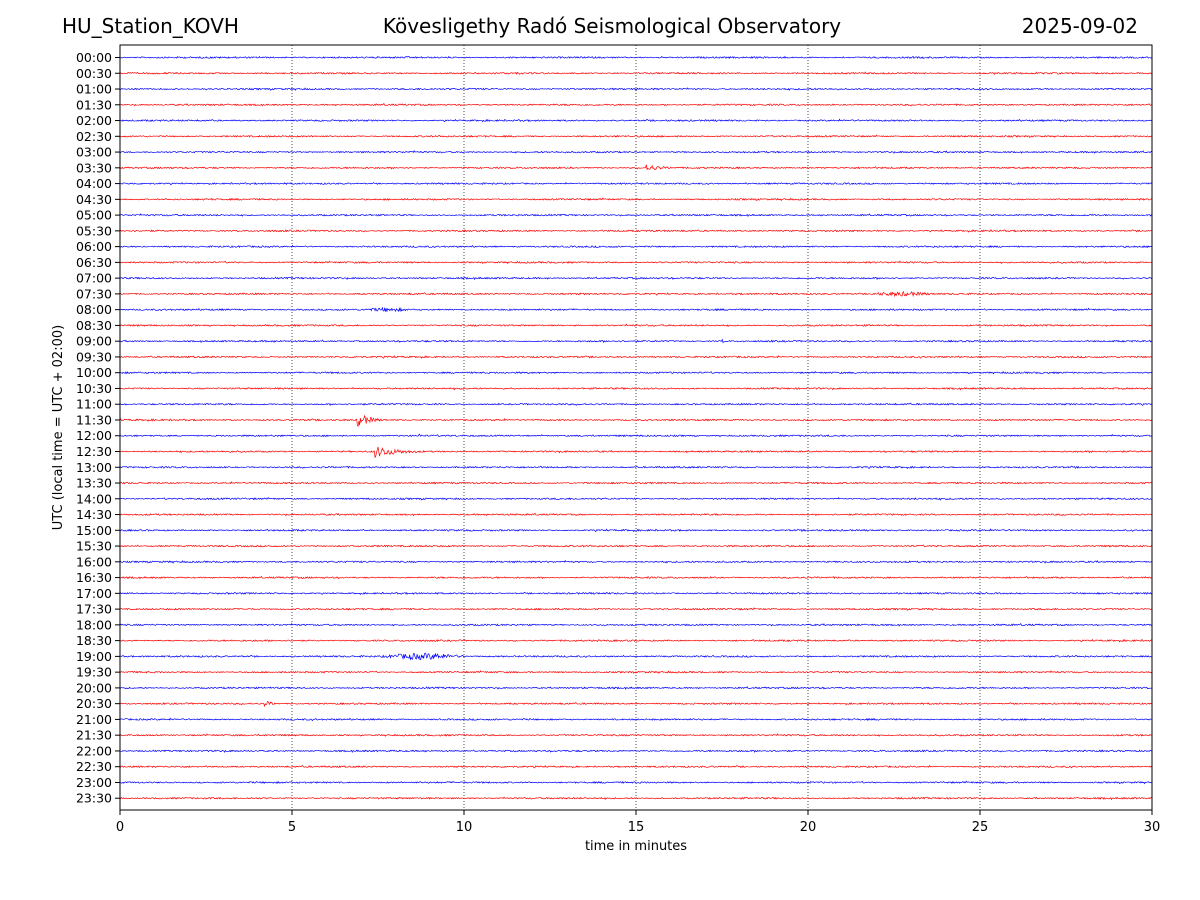 This screenshot has width=1200, height=900. I want to click on trace-1900, so click(636, 656).